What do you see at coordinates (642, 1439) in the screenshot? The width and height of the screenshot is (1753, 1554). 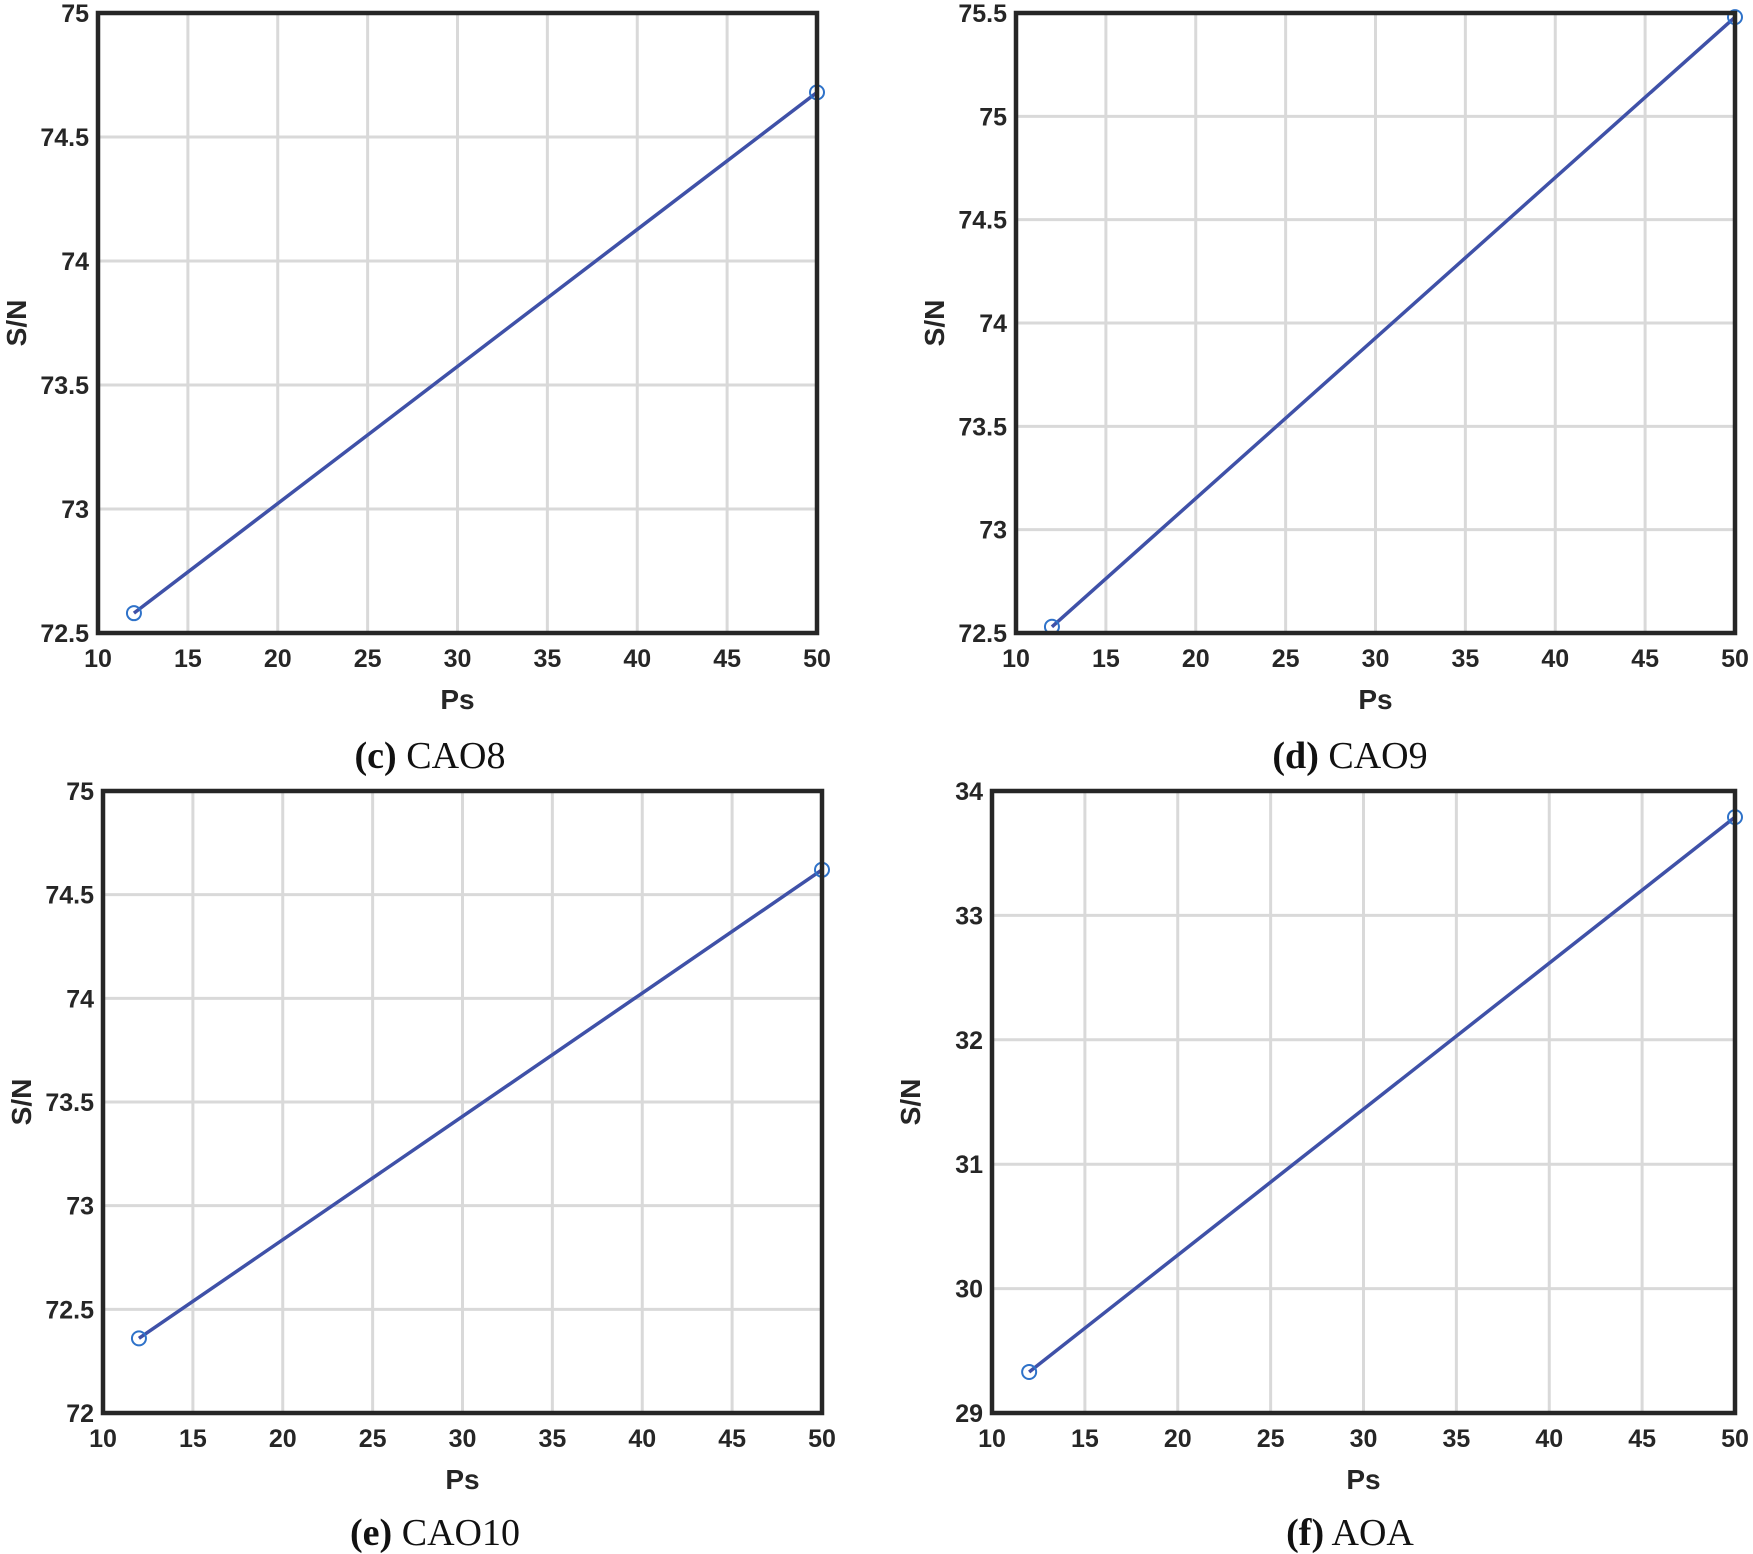 I see `x-tick-label-e-6: 40` at bounding box center [642, 1439].